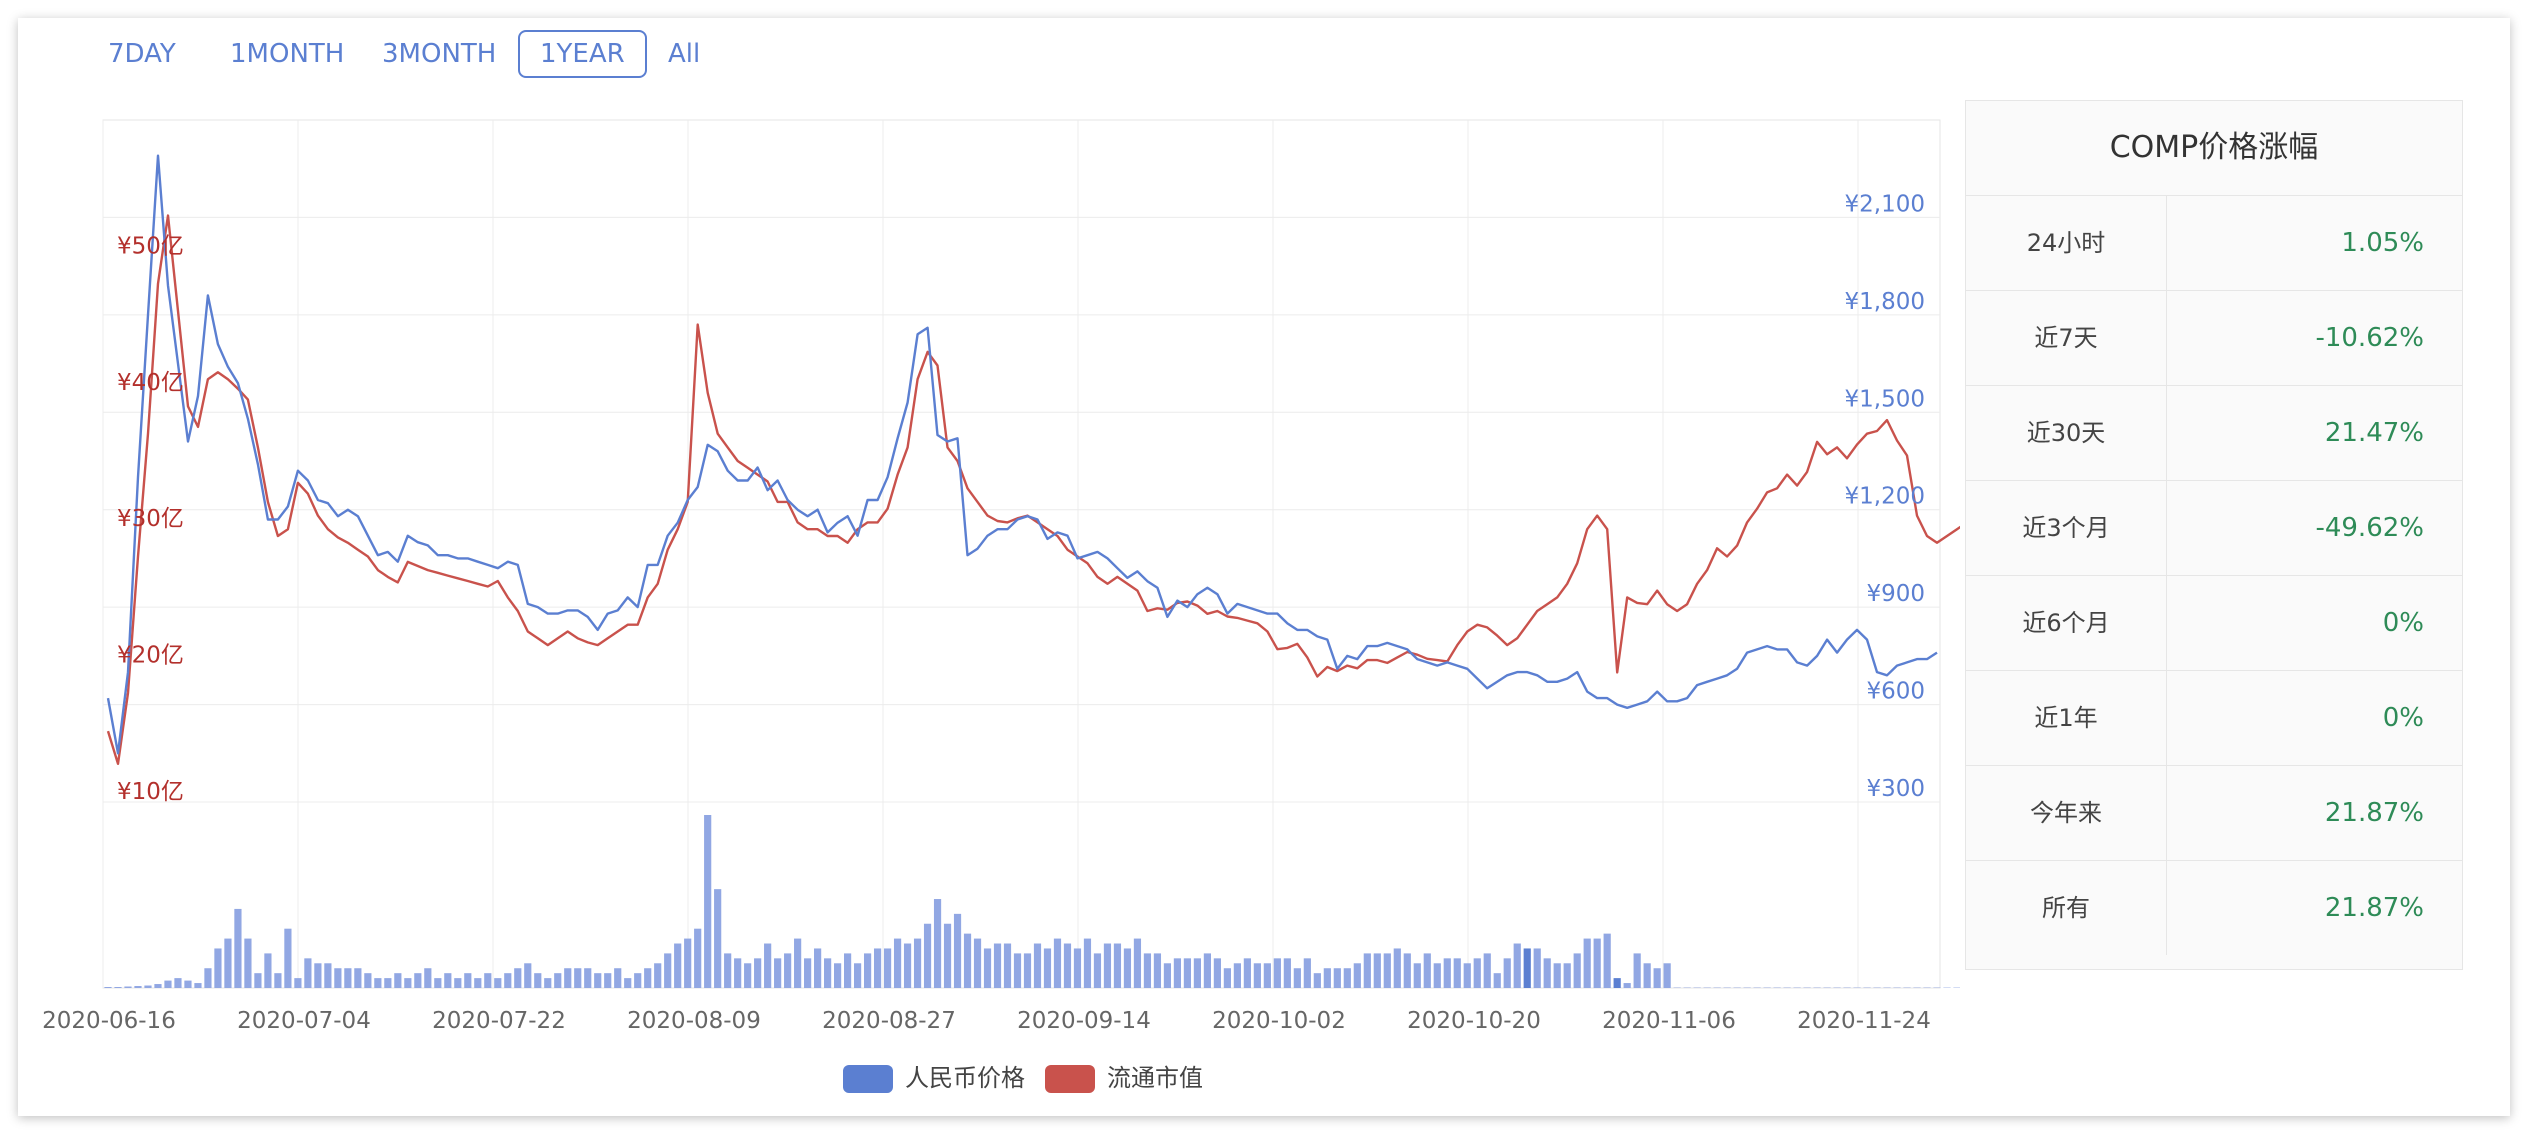  What do you see at coordinates (1895, 594) in the screenshot?
I see `y-right-tick-label: ¥900` at bounding box center [1895, 594].